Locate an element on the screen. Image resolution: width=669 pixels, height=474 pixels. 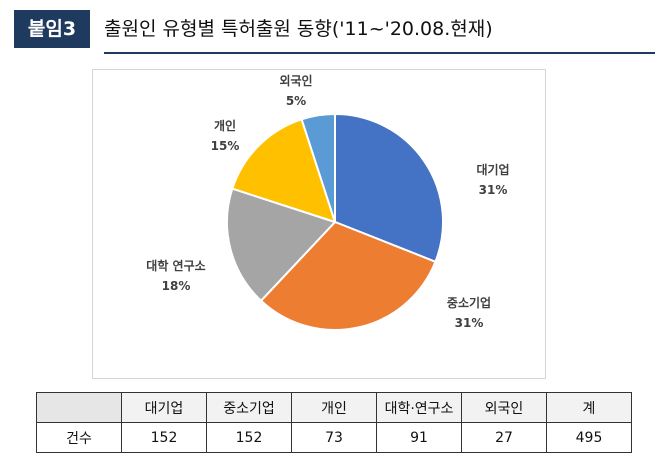
row-label: 건수 is located at coordinates (79, 437).